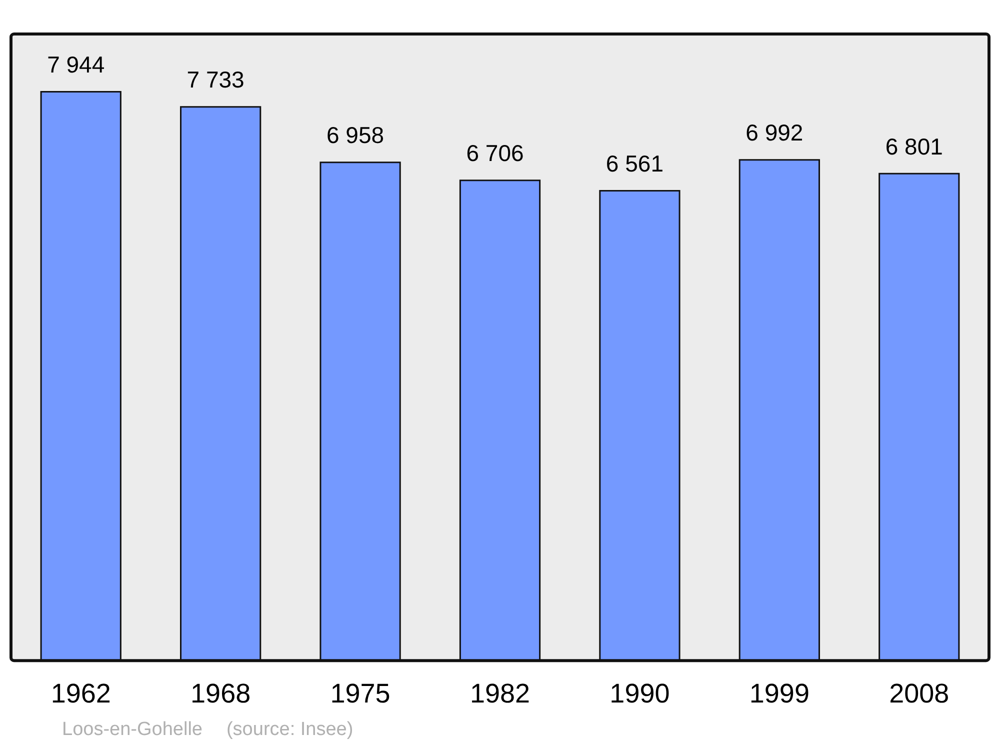 This screenshot has width=1000, height=747. What do you see at coordinates (220, 693) in the screenshot?
I see `x-tick-label: 1968` at bounding box center [220, 693].